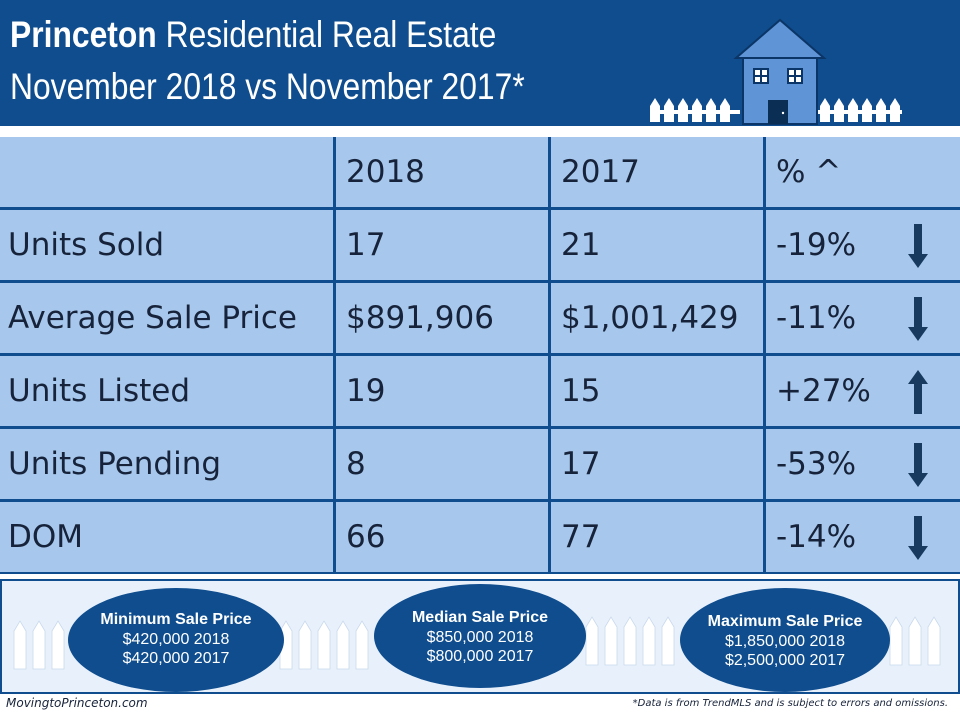 The width and height of the screenshot is (960, 720). What do you see at coordinates (816, 245) in the screenshot?
I see `percent-value: -19%` at bounding box center [816, 245].